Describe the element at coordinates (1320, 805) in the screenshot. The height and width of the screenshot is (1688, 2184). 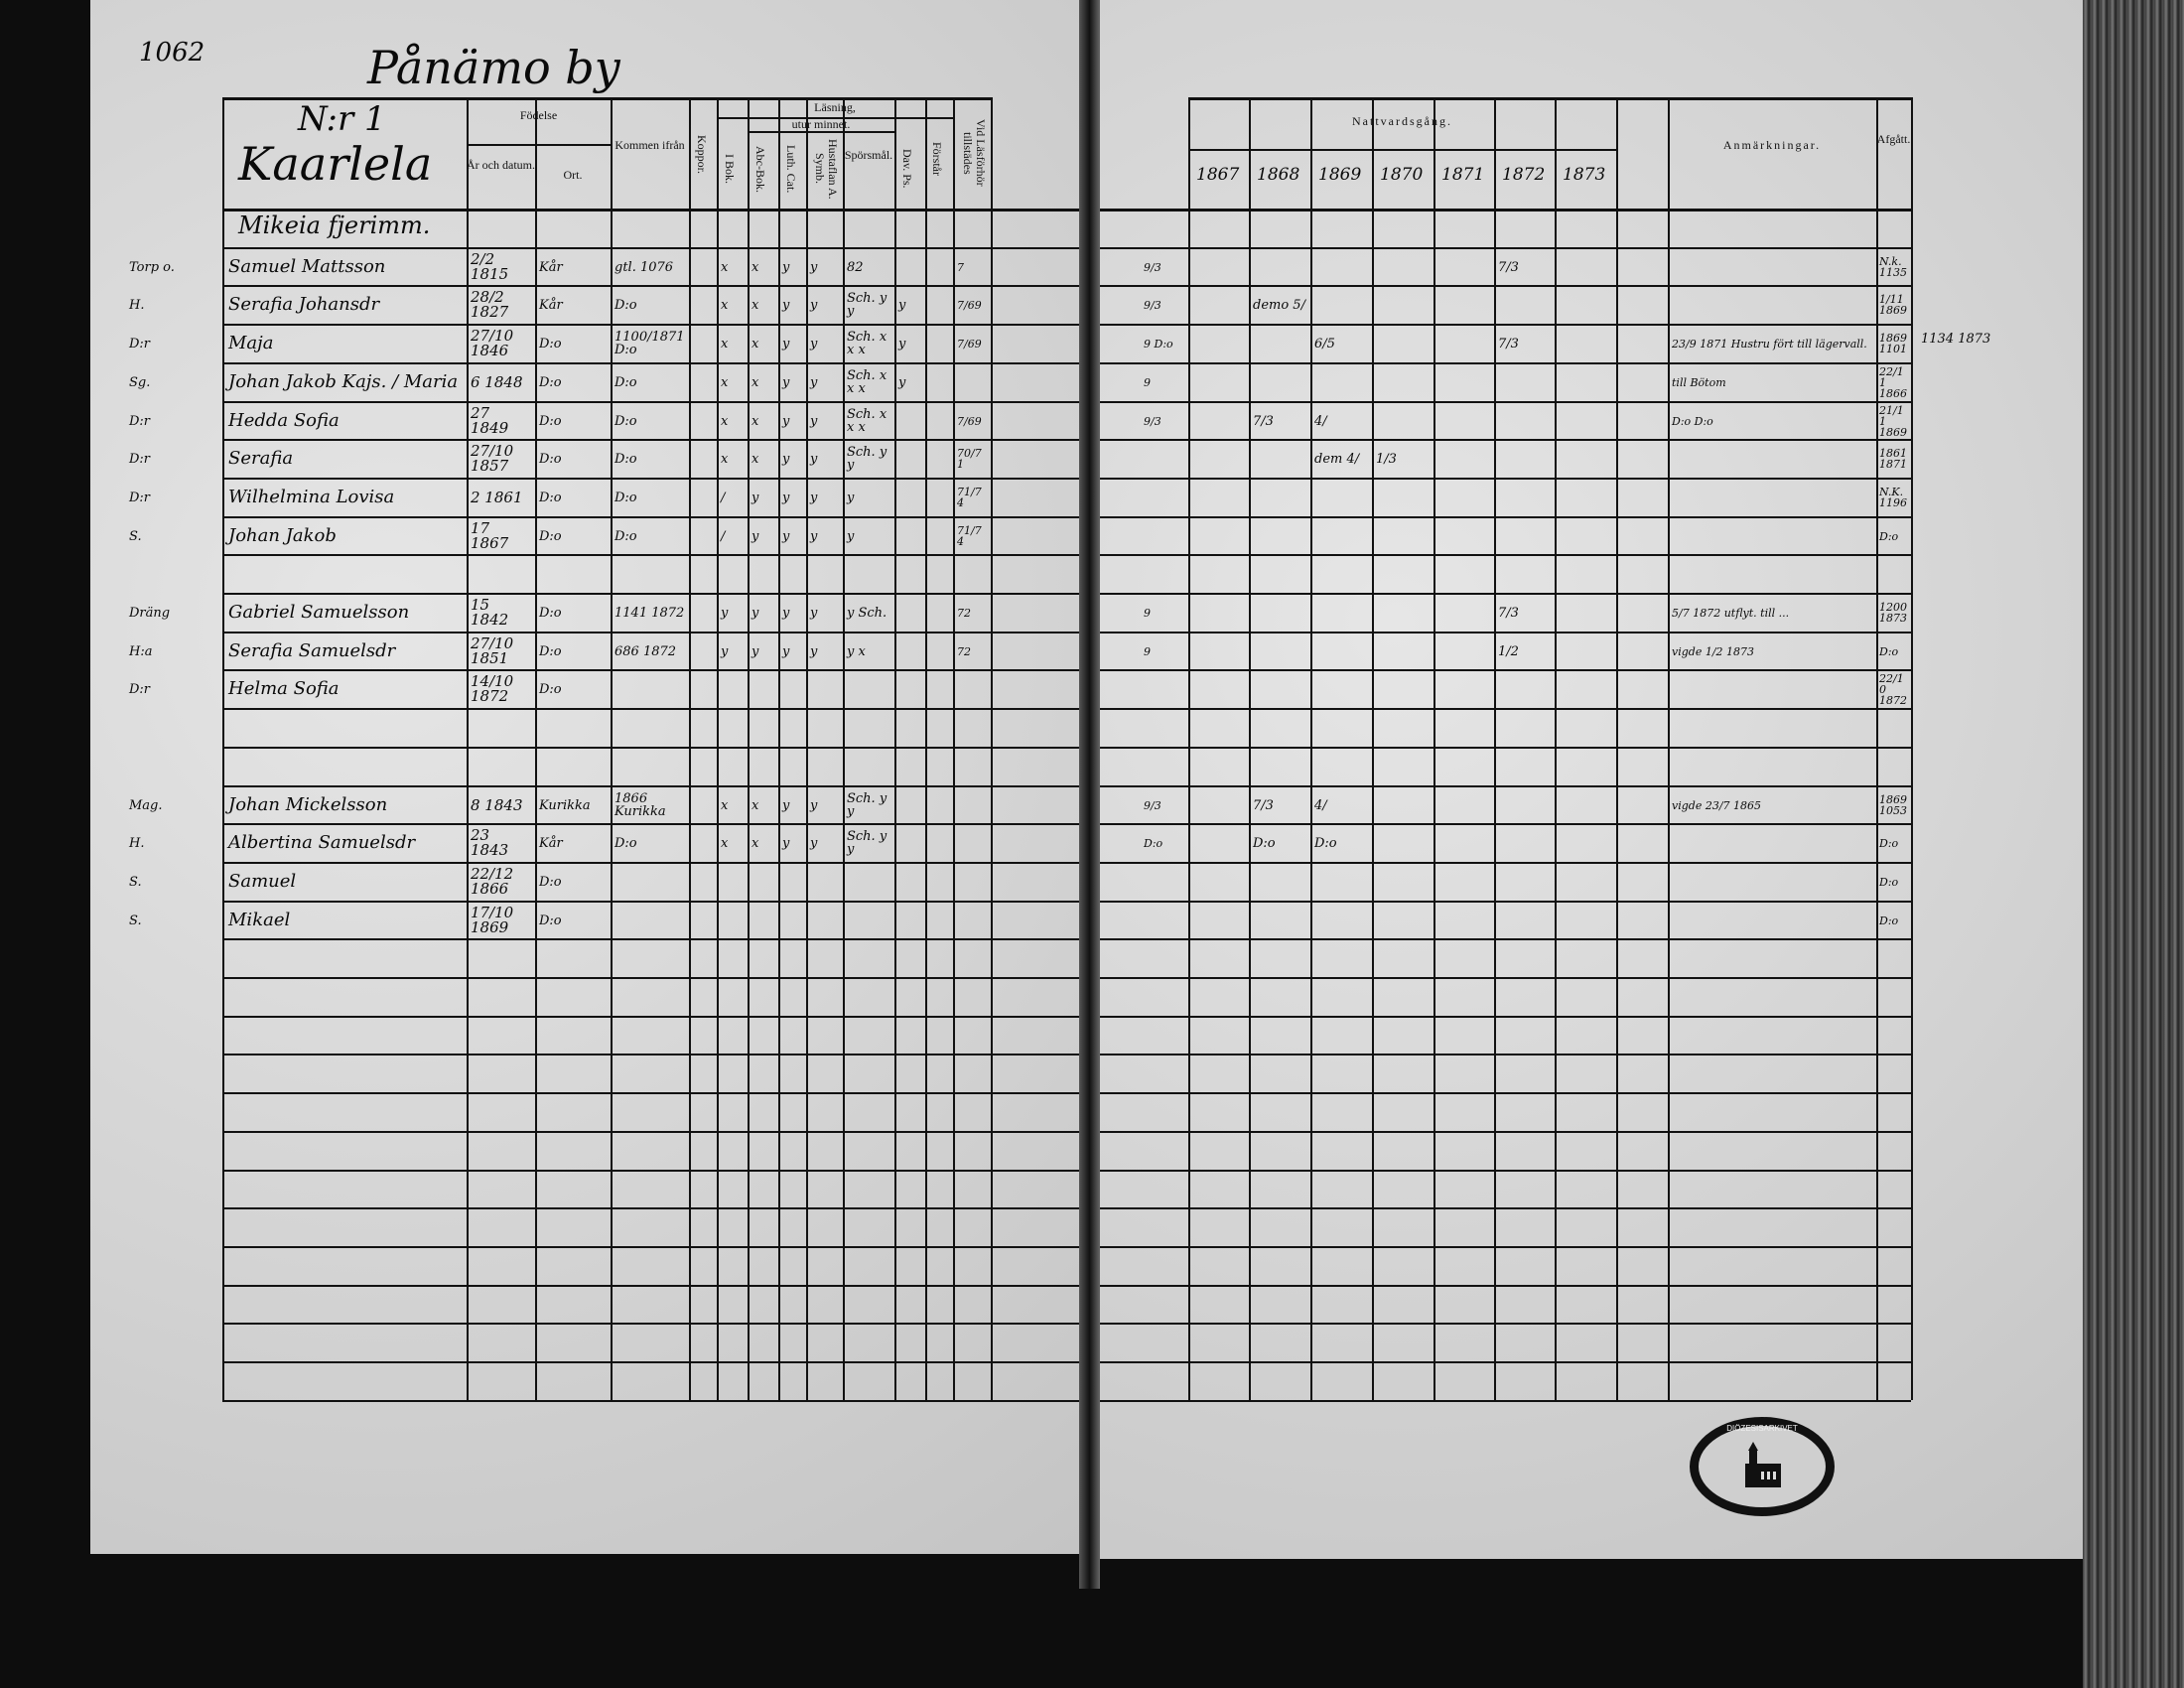
I see `communion-mark: 4/` at that location.